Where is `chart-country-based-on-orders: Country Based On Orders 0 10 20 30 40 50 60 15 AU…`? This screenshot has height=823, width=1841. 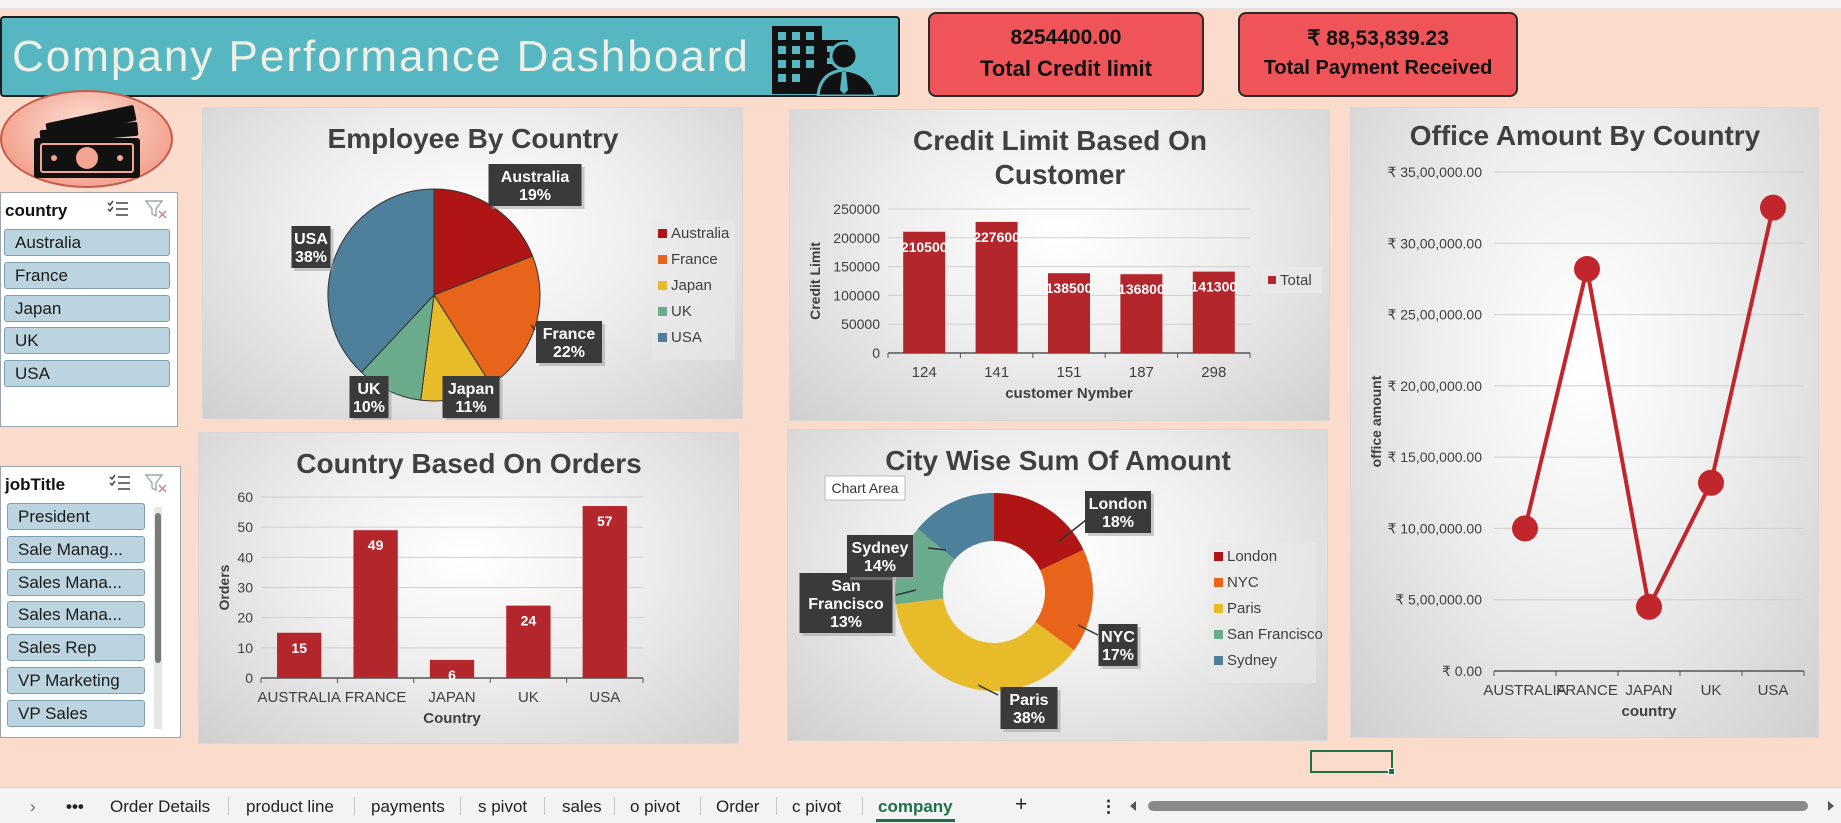 chart-country-based-on-orders: Country Based On Orders 0 10 20 30 40 50 60 15 AU… is located at coordinates (468, 588).